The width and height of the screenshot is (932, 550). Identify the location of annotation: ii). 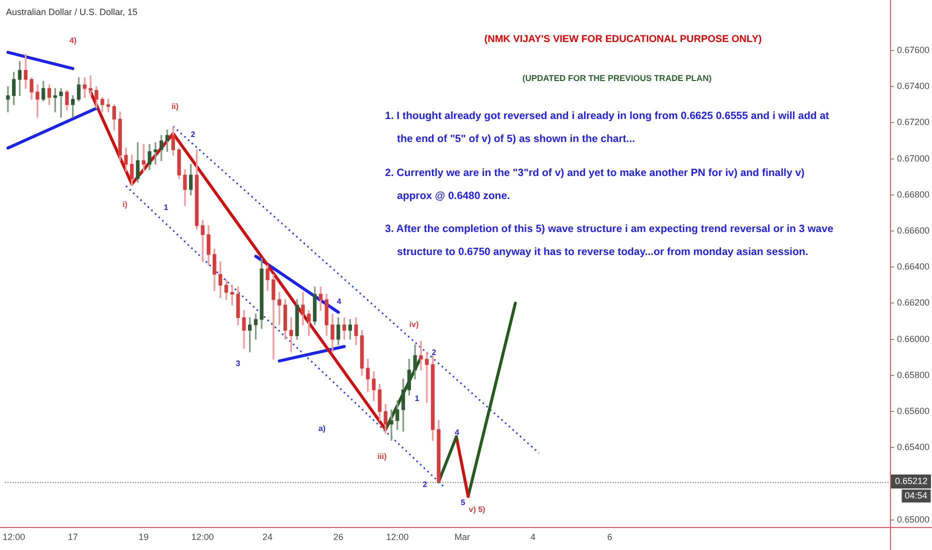
(175, 106).